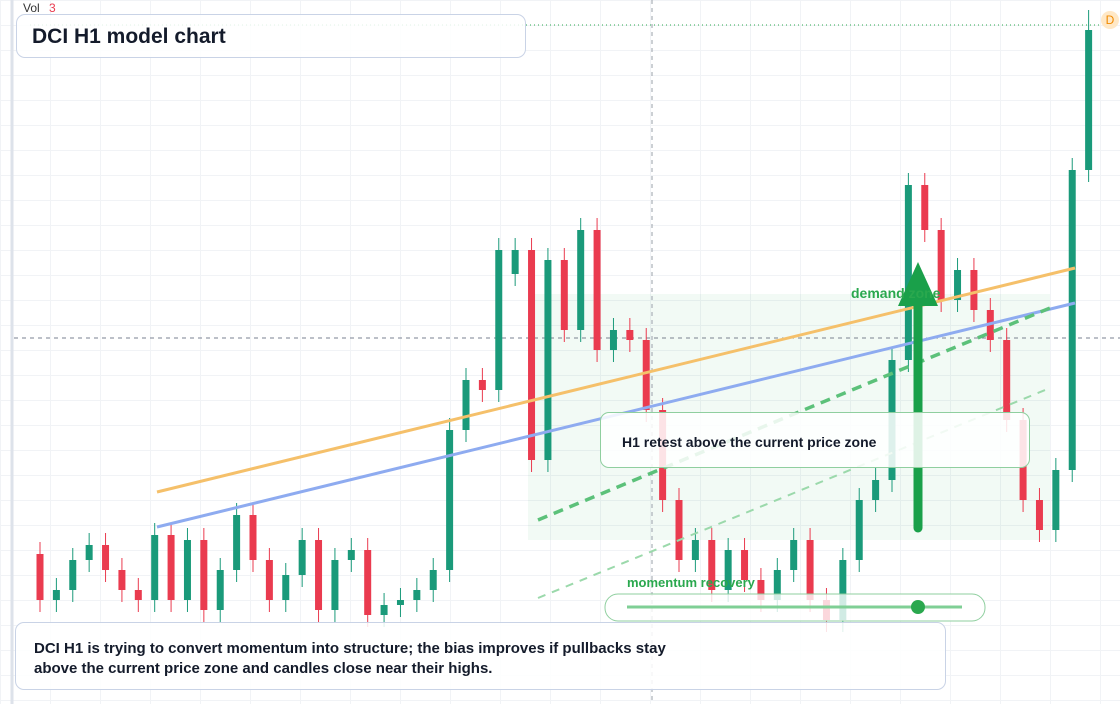 Image resolution: width=1120 pixels, height=704 pixels. Describe the element at coordinates (794, 493) in the screenshot. I see `projection` at that location.